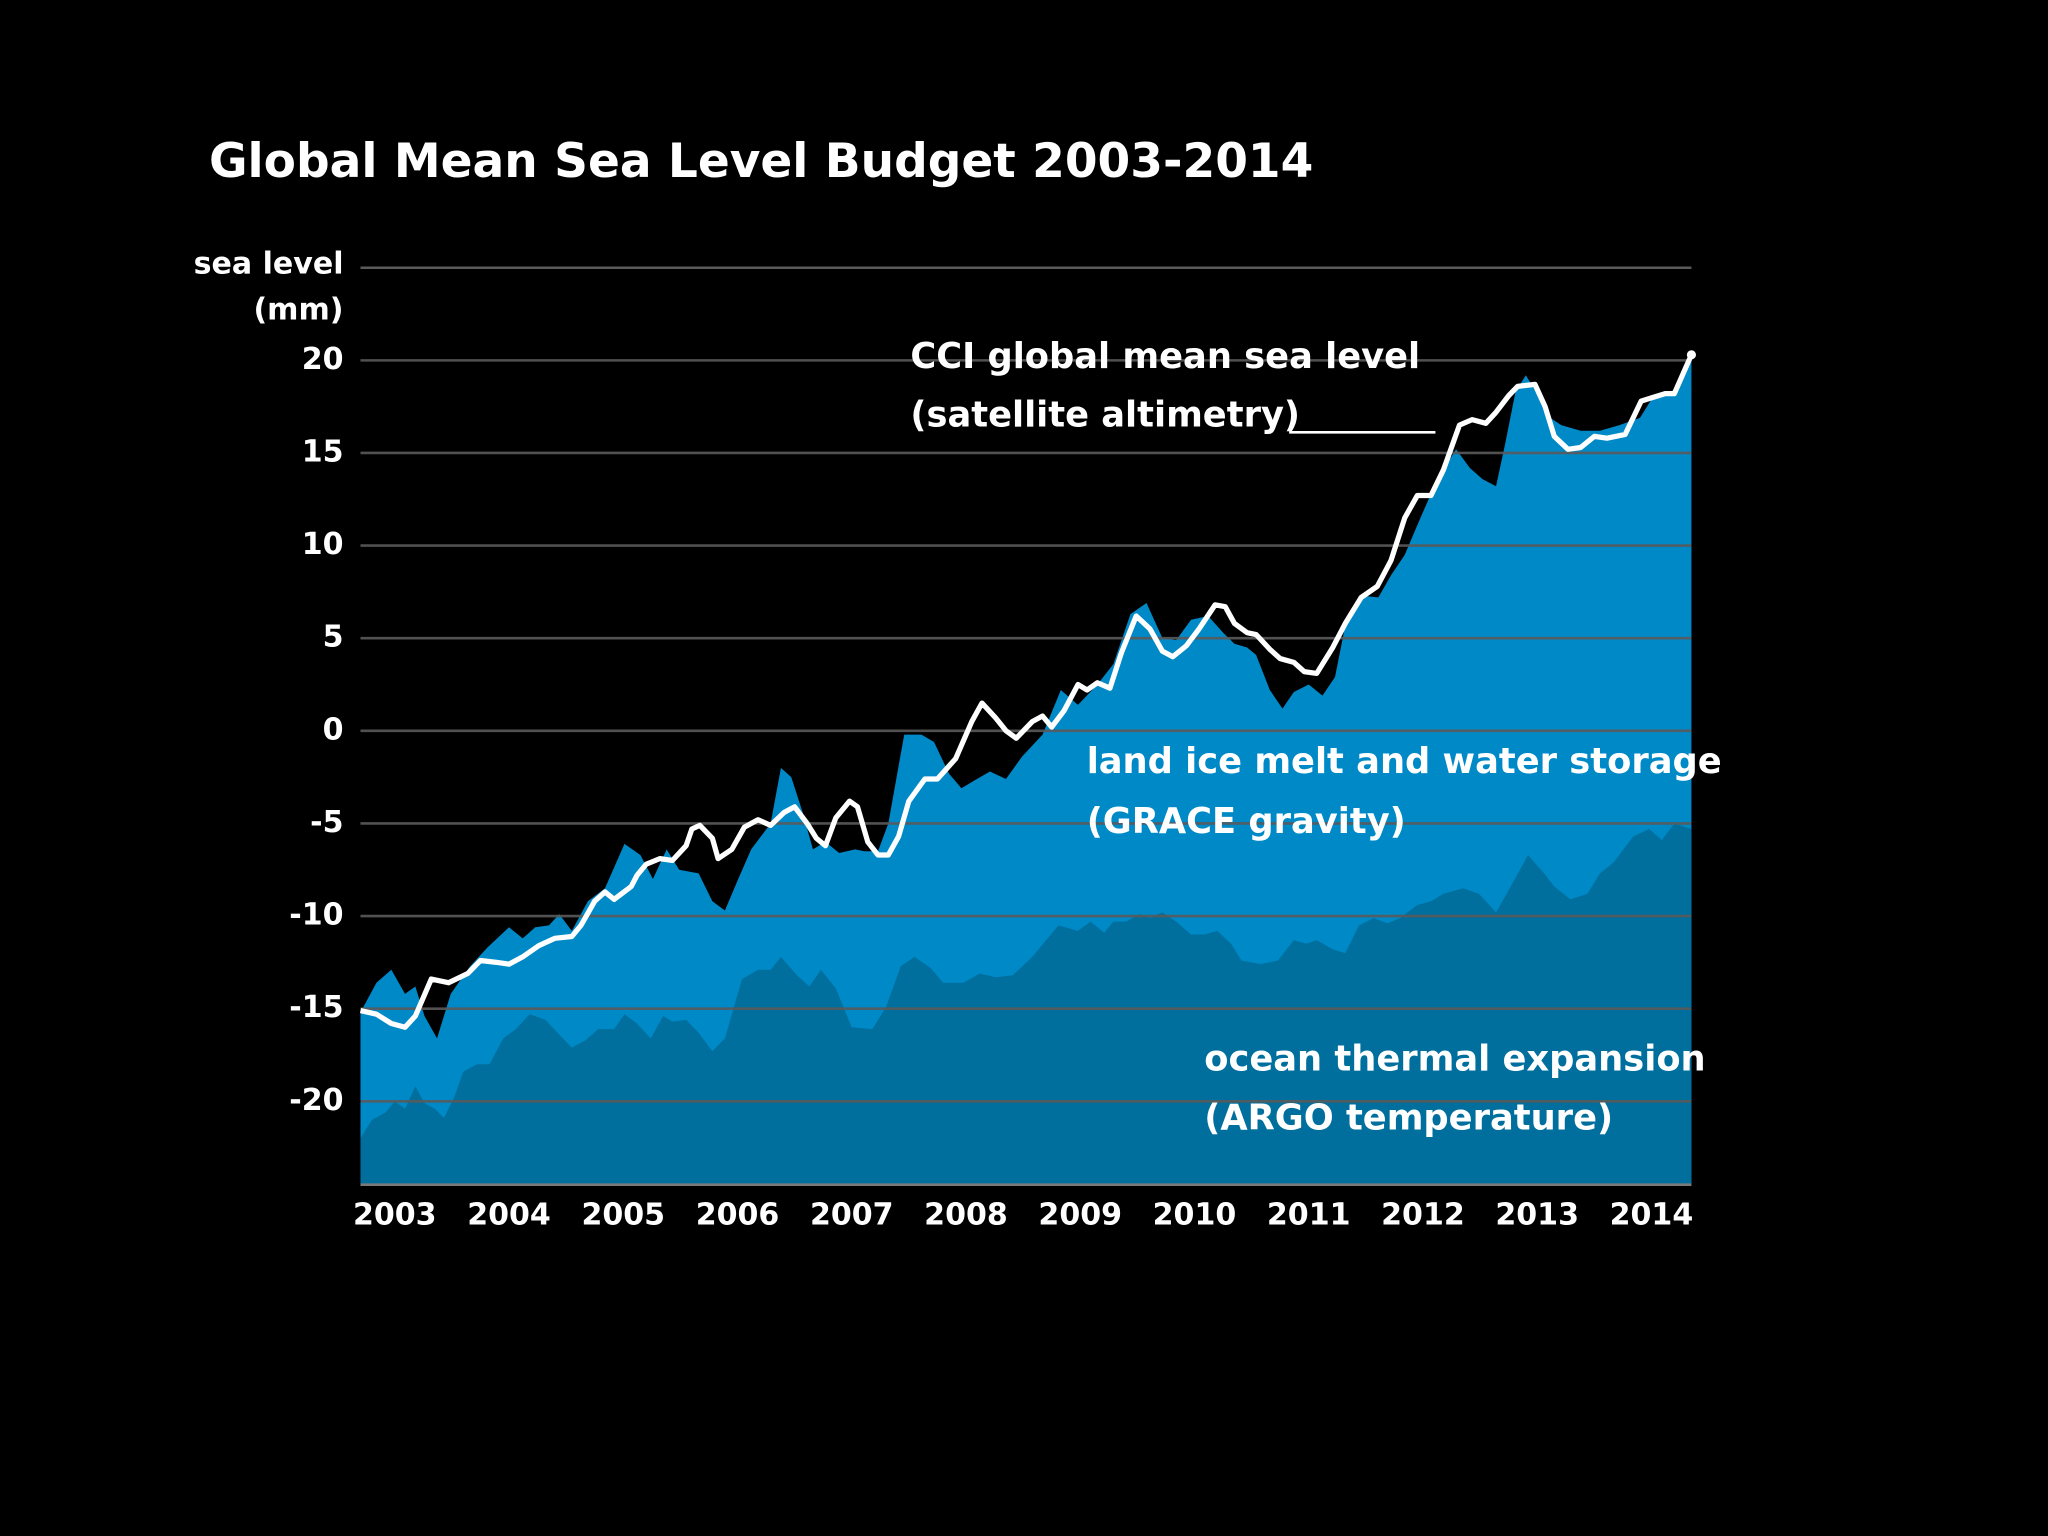  I want to click on x-tick-label: 2004, so click(509, 1215).